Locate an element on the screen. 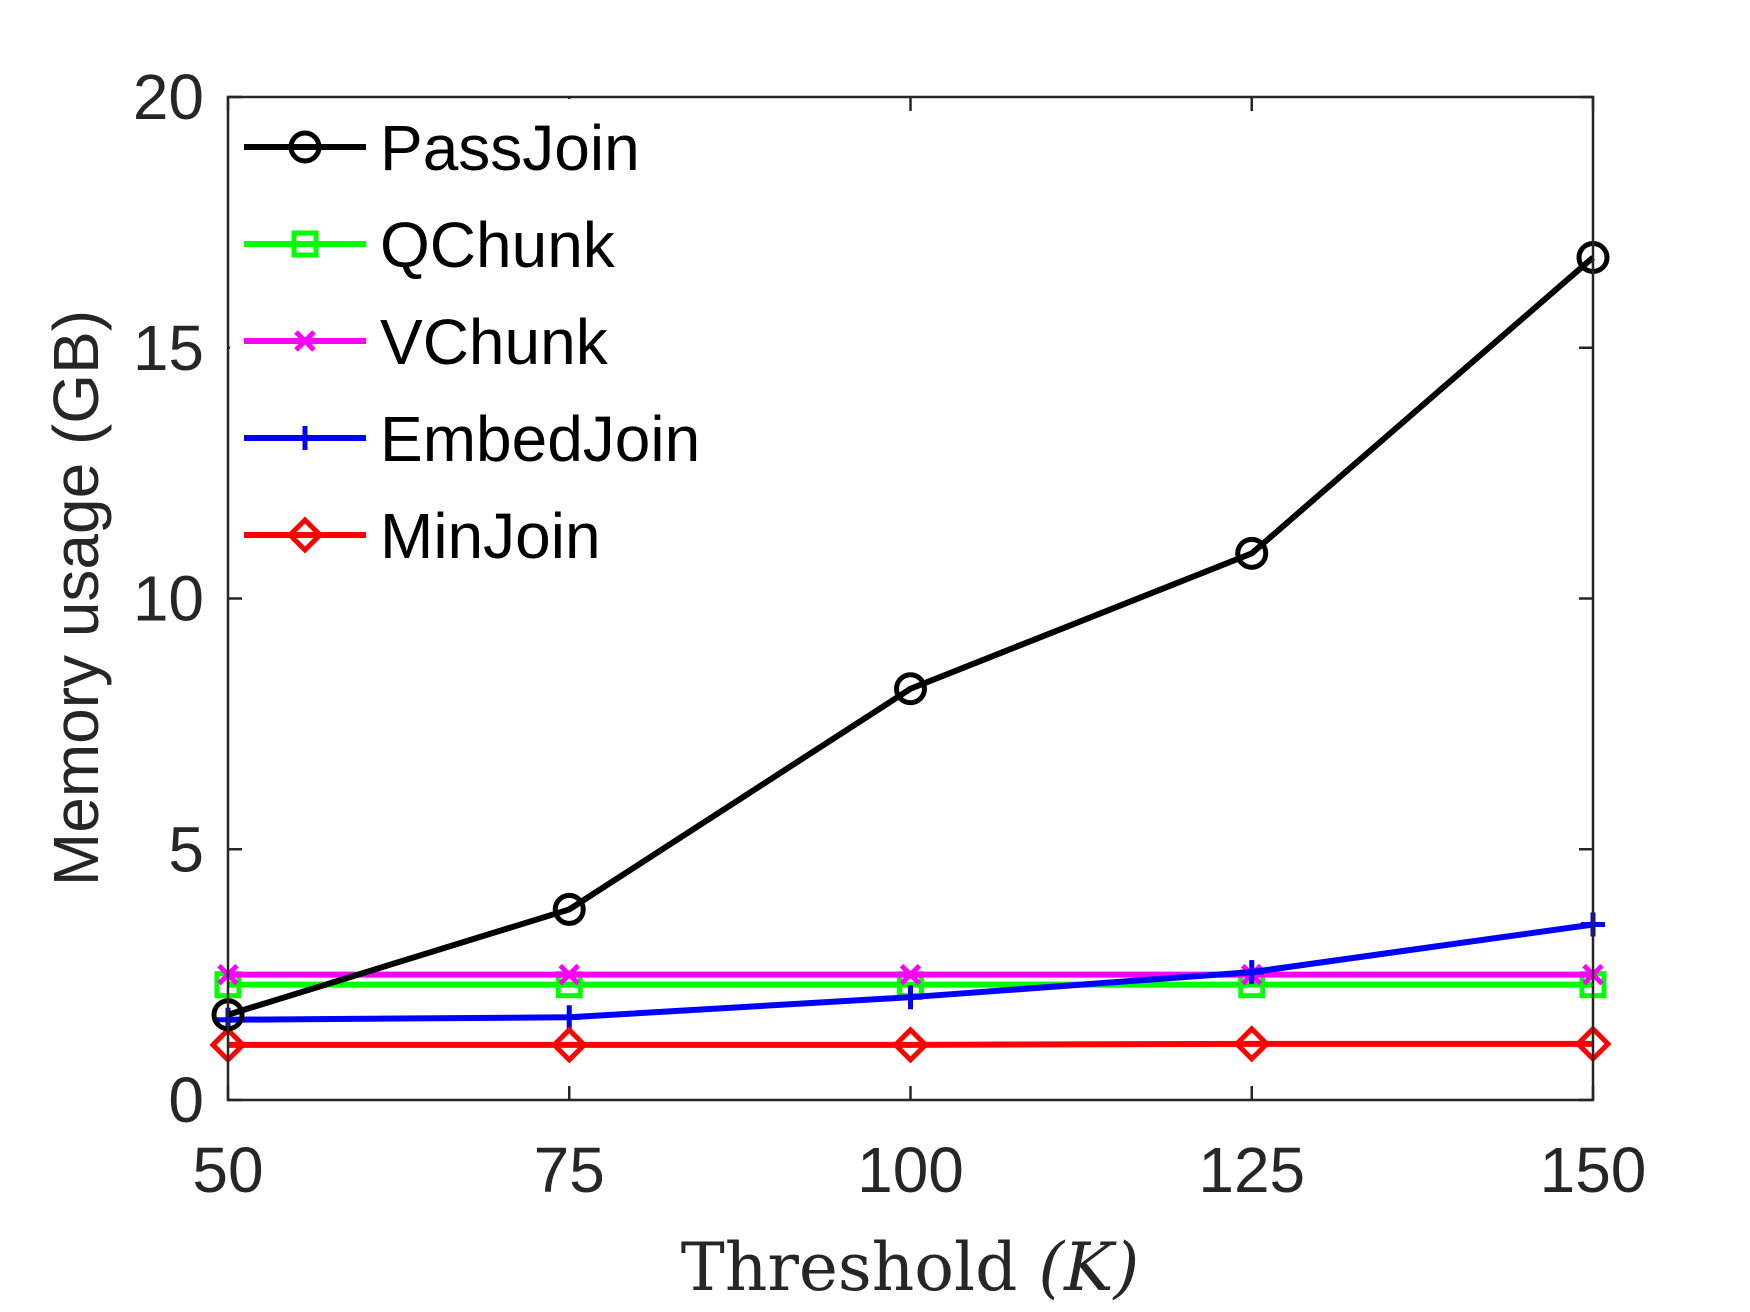  x-axis-label: Threshold (K) is located at coordinates (910, 1267).